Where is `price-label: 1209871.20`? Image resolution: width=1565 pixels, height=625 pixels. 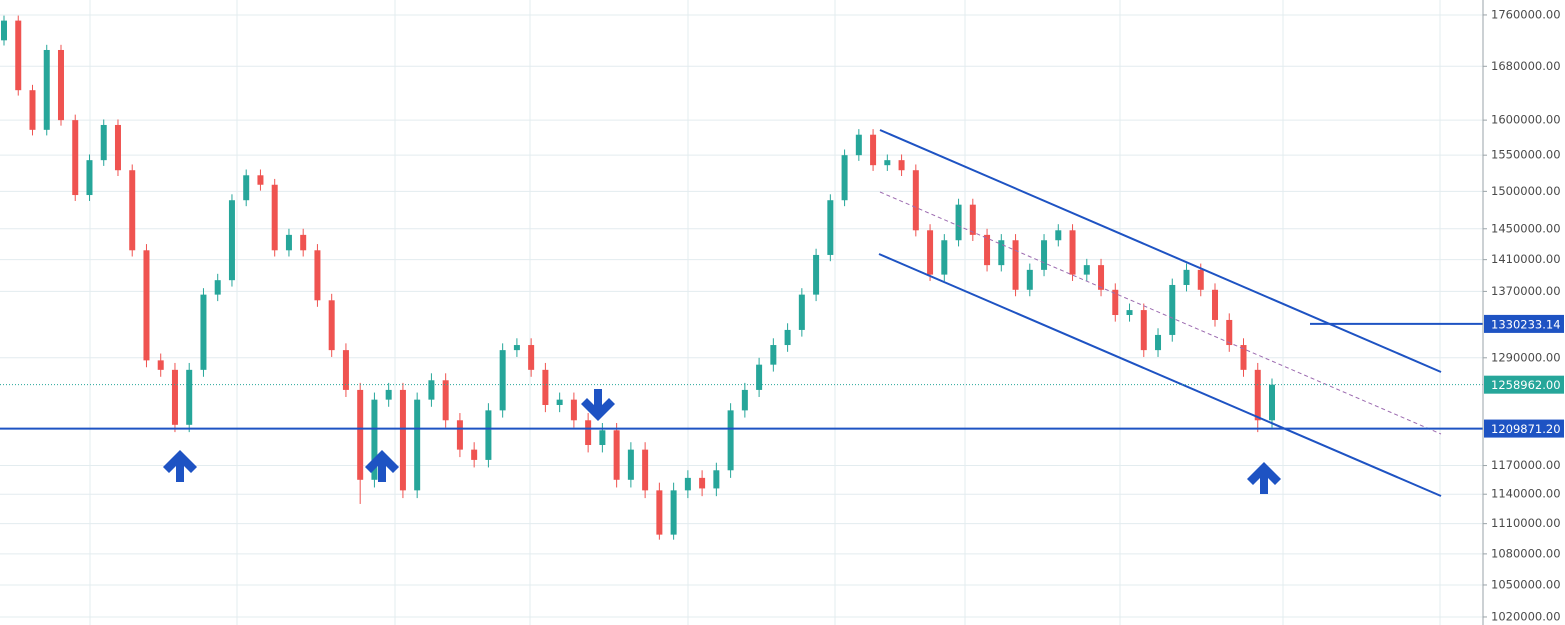 price-label: 1209871.20 is located at coordinates (1526, 429).